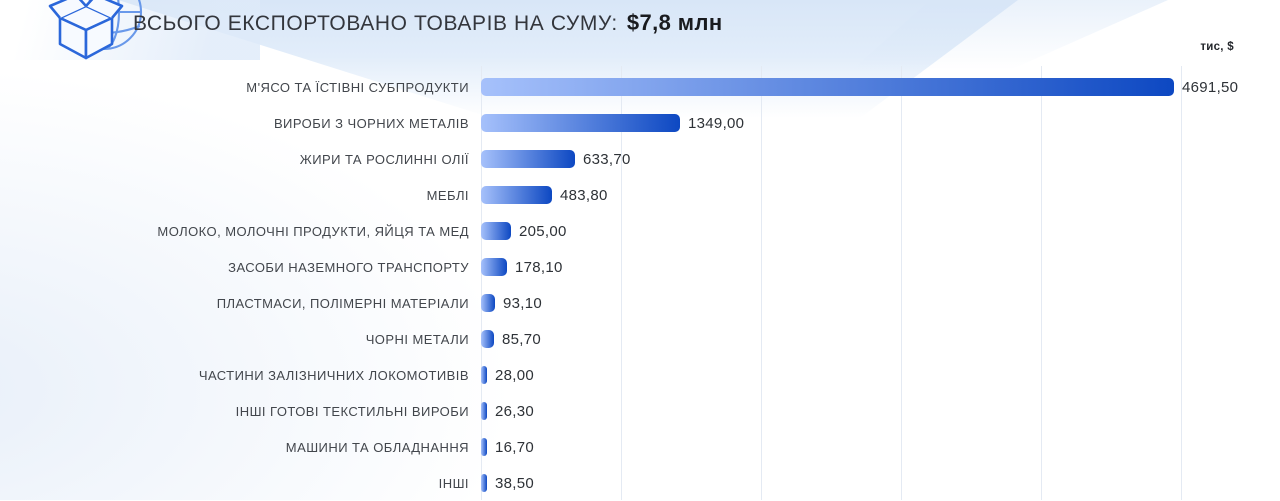  I want to click on bar-row: ІНШІ ГОТОВІ ТЕКСТИЛЬНІ ВИРОБИ 26,30, so click(640, 411).